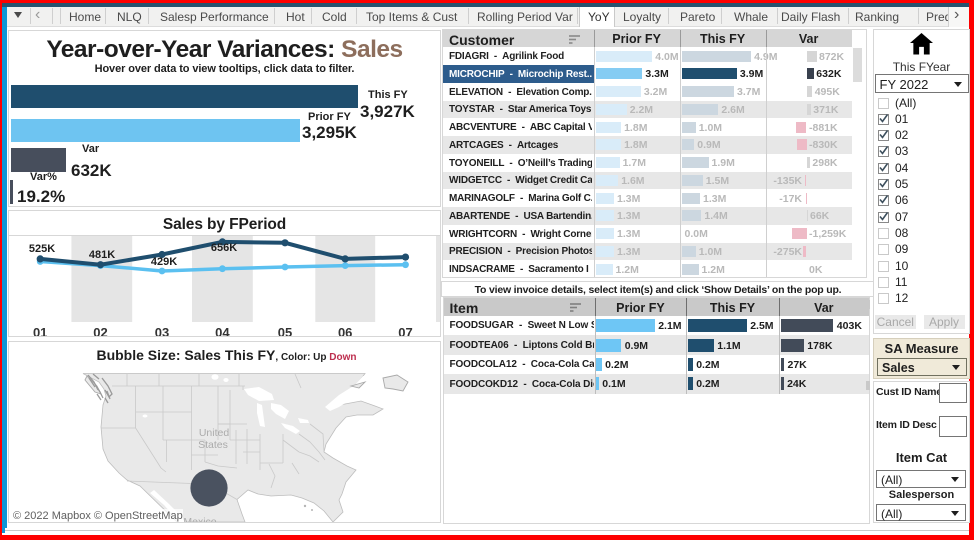  Describe the element at coordinates (164, 262) in the screenshot. I see `svg-text: 429K` at that location.